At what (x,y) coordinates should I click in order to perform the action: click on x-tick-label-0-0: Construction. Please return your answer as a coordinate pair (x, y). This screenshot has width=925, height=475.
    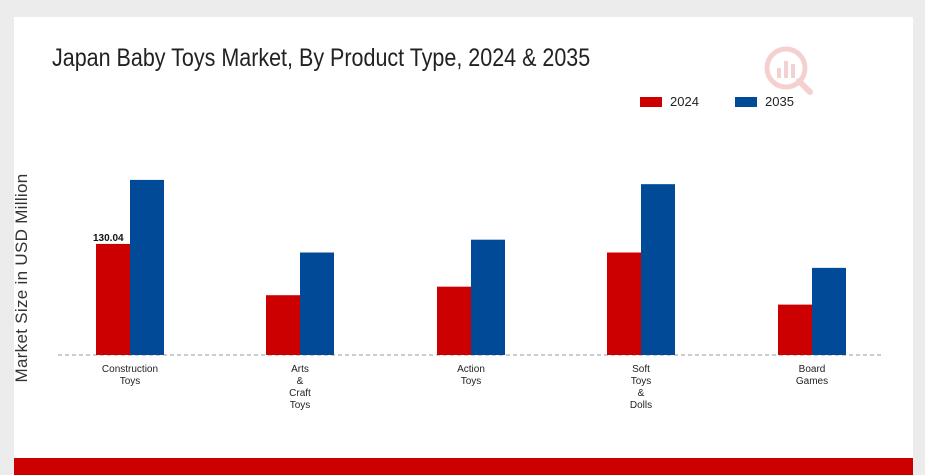
    Looking at the image, I should click on (130, 369).